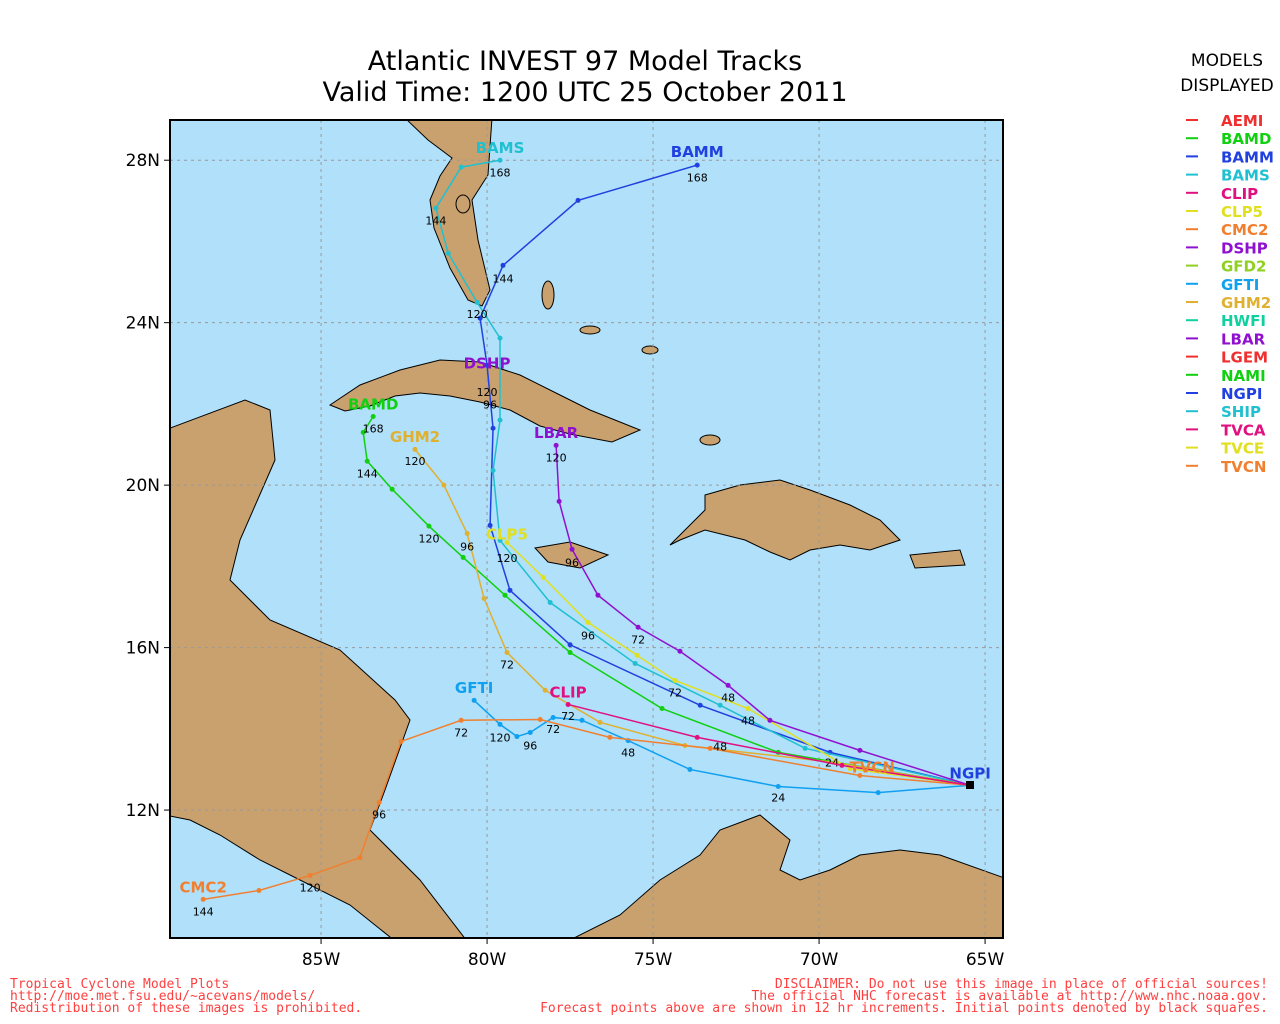 The image size is (1280, 1024). I want to click on footer-text: Tropical Cyclone Model Plots, so click(119, 984).